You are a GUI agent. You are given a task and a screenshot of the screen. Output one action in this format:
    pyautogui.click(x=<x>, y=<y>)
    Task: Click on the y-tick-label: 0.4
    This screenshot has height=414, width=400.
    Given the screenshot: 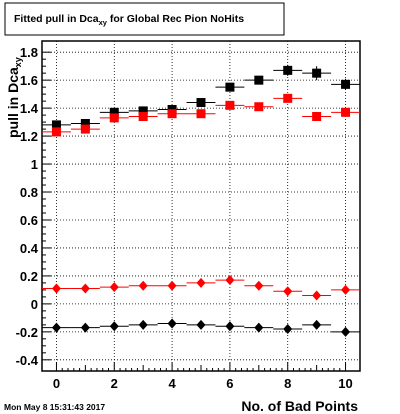 What is the action you would take?
    pyautogui.click(x=29, y=248)
    